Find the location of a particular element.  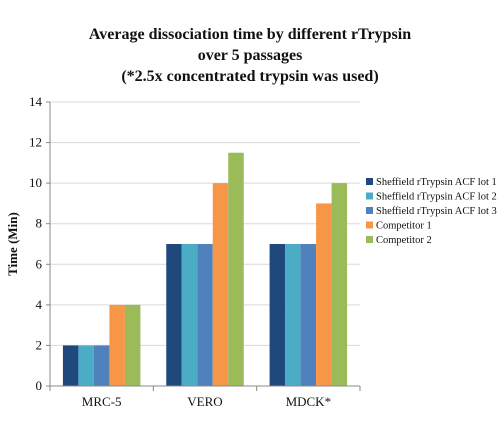

legend-label: Sheffield rTrypsin ACF lot 3 is located at coordinates (436, 211).